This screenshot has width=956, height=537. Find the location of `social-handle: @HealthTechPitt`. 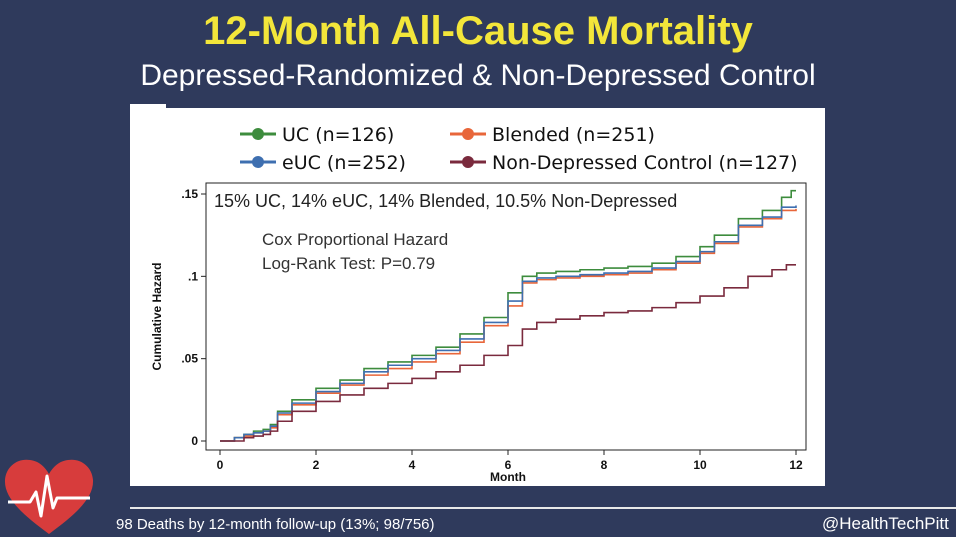

social-handle: @HealthTechPitt is located at coordinates (885, 523).